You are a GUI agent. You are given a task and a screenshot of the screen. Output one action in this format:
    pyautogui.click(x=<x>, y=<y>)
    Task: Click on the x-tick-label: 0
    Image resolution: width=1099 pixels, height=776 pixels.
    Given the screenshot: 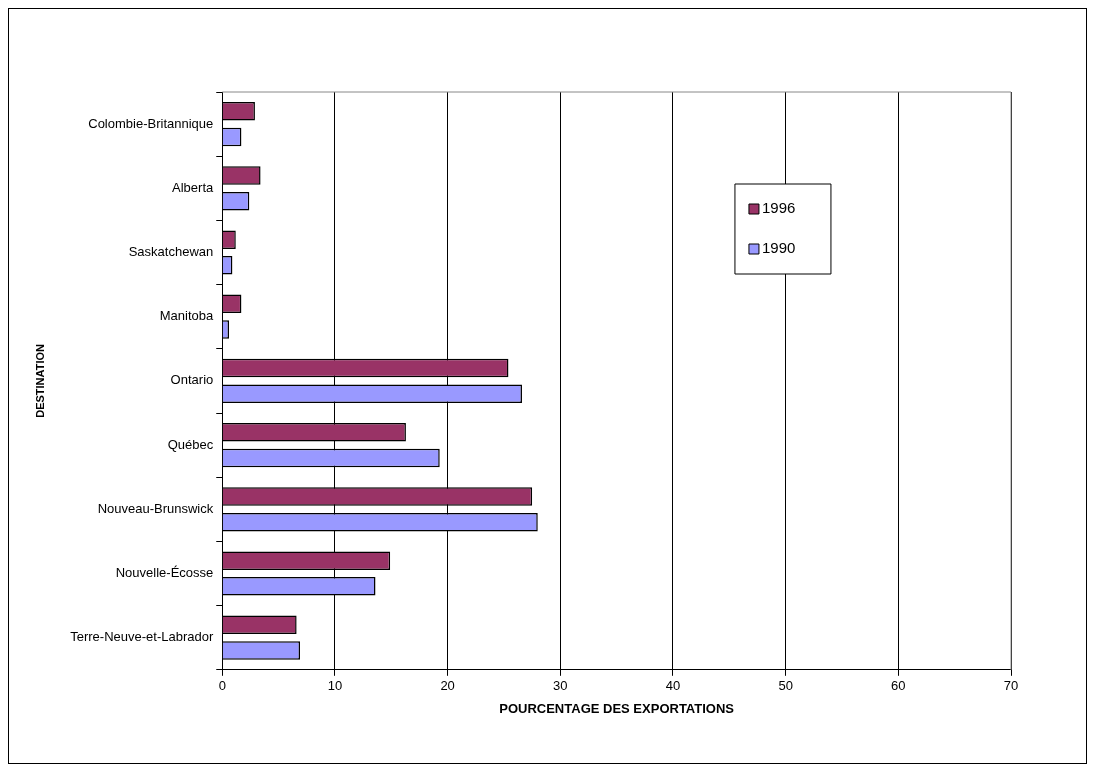 What is the action you would take?
    pyautogui.click(x=222, y=686)
    